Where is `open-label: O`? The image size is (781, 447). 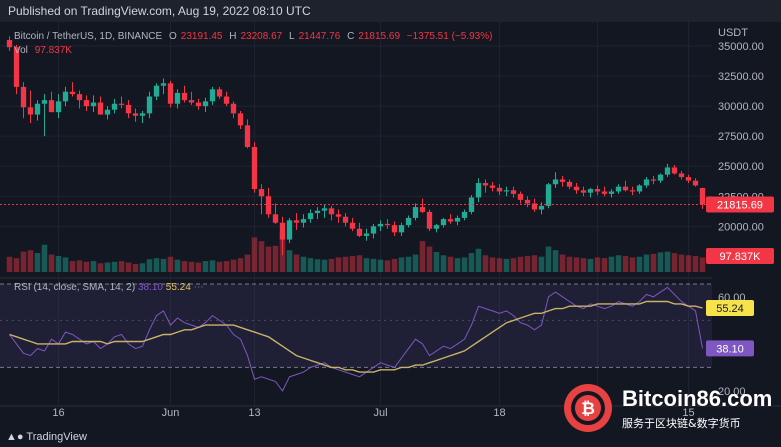
open-label: O is located at coordinates (172, 36).